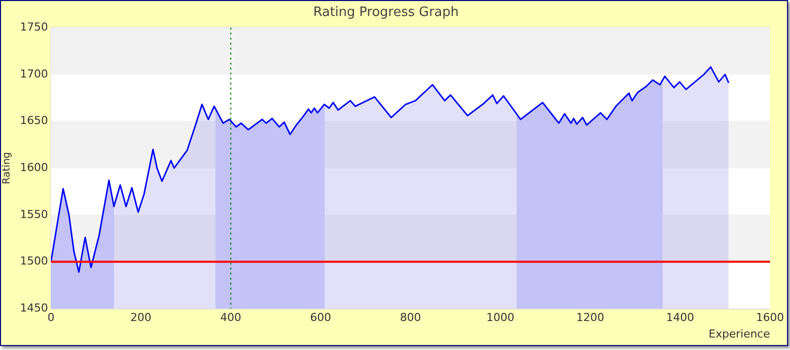 The height and width of the screenshot is (350, 790). Describe the element at coordinates (34, 307) in the screenshot. I see `y-tick-label: 1450` at that location.